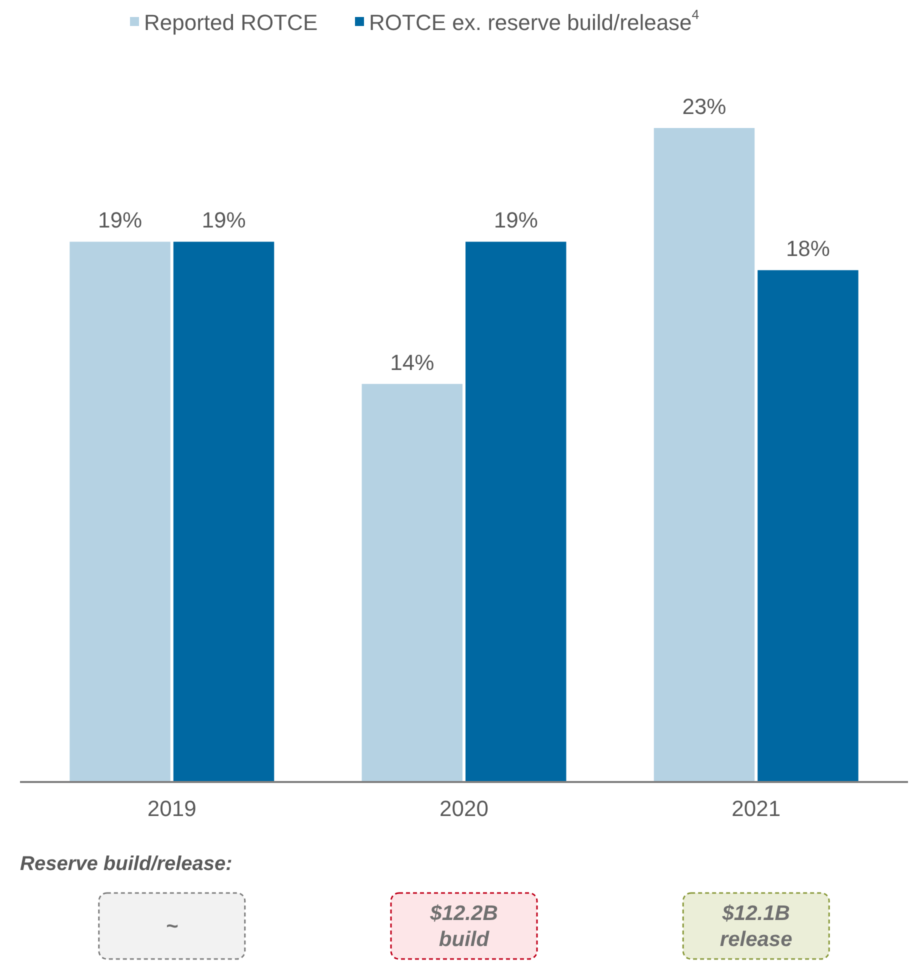 This screenshot has height=961, width=913. Describe the element at coordinates (231, 22) in the screenshot. I see `legend-label: Reported ROTCE` at that location.